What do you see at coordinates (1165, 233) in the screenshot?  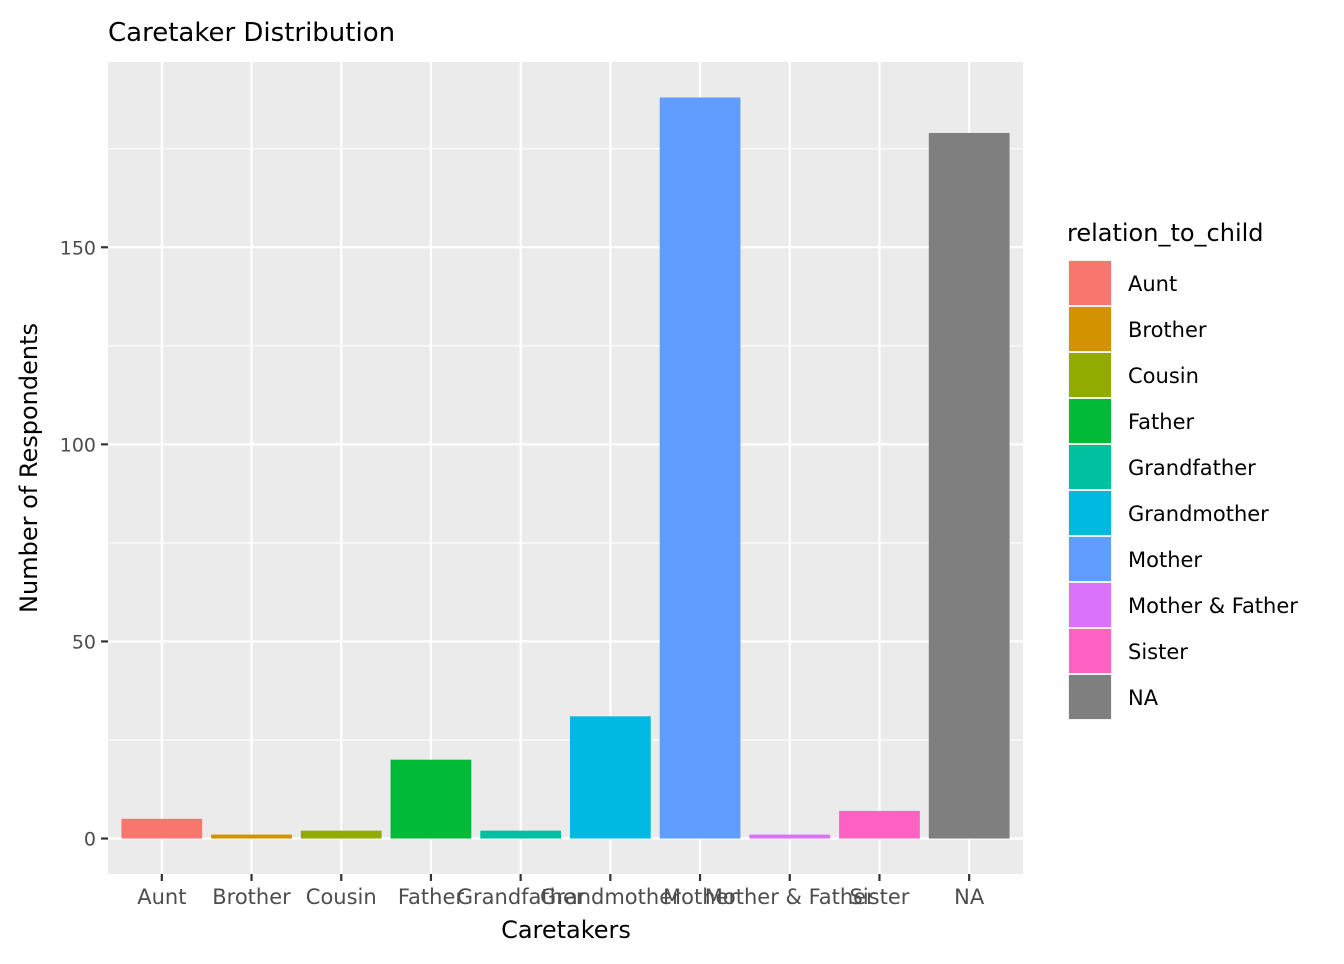 I see `legend-title: relation_to_child` at bounding box center [1165, 233].